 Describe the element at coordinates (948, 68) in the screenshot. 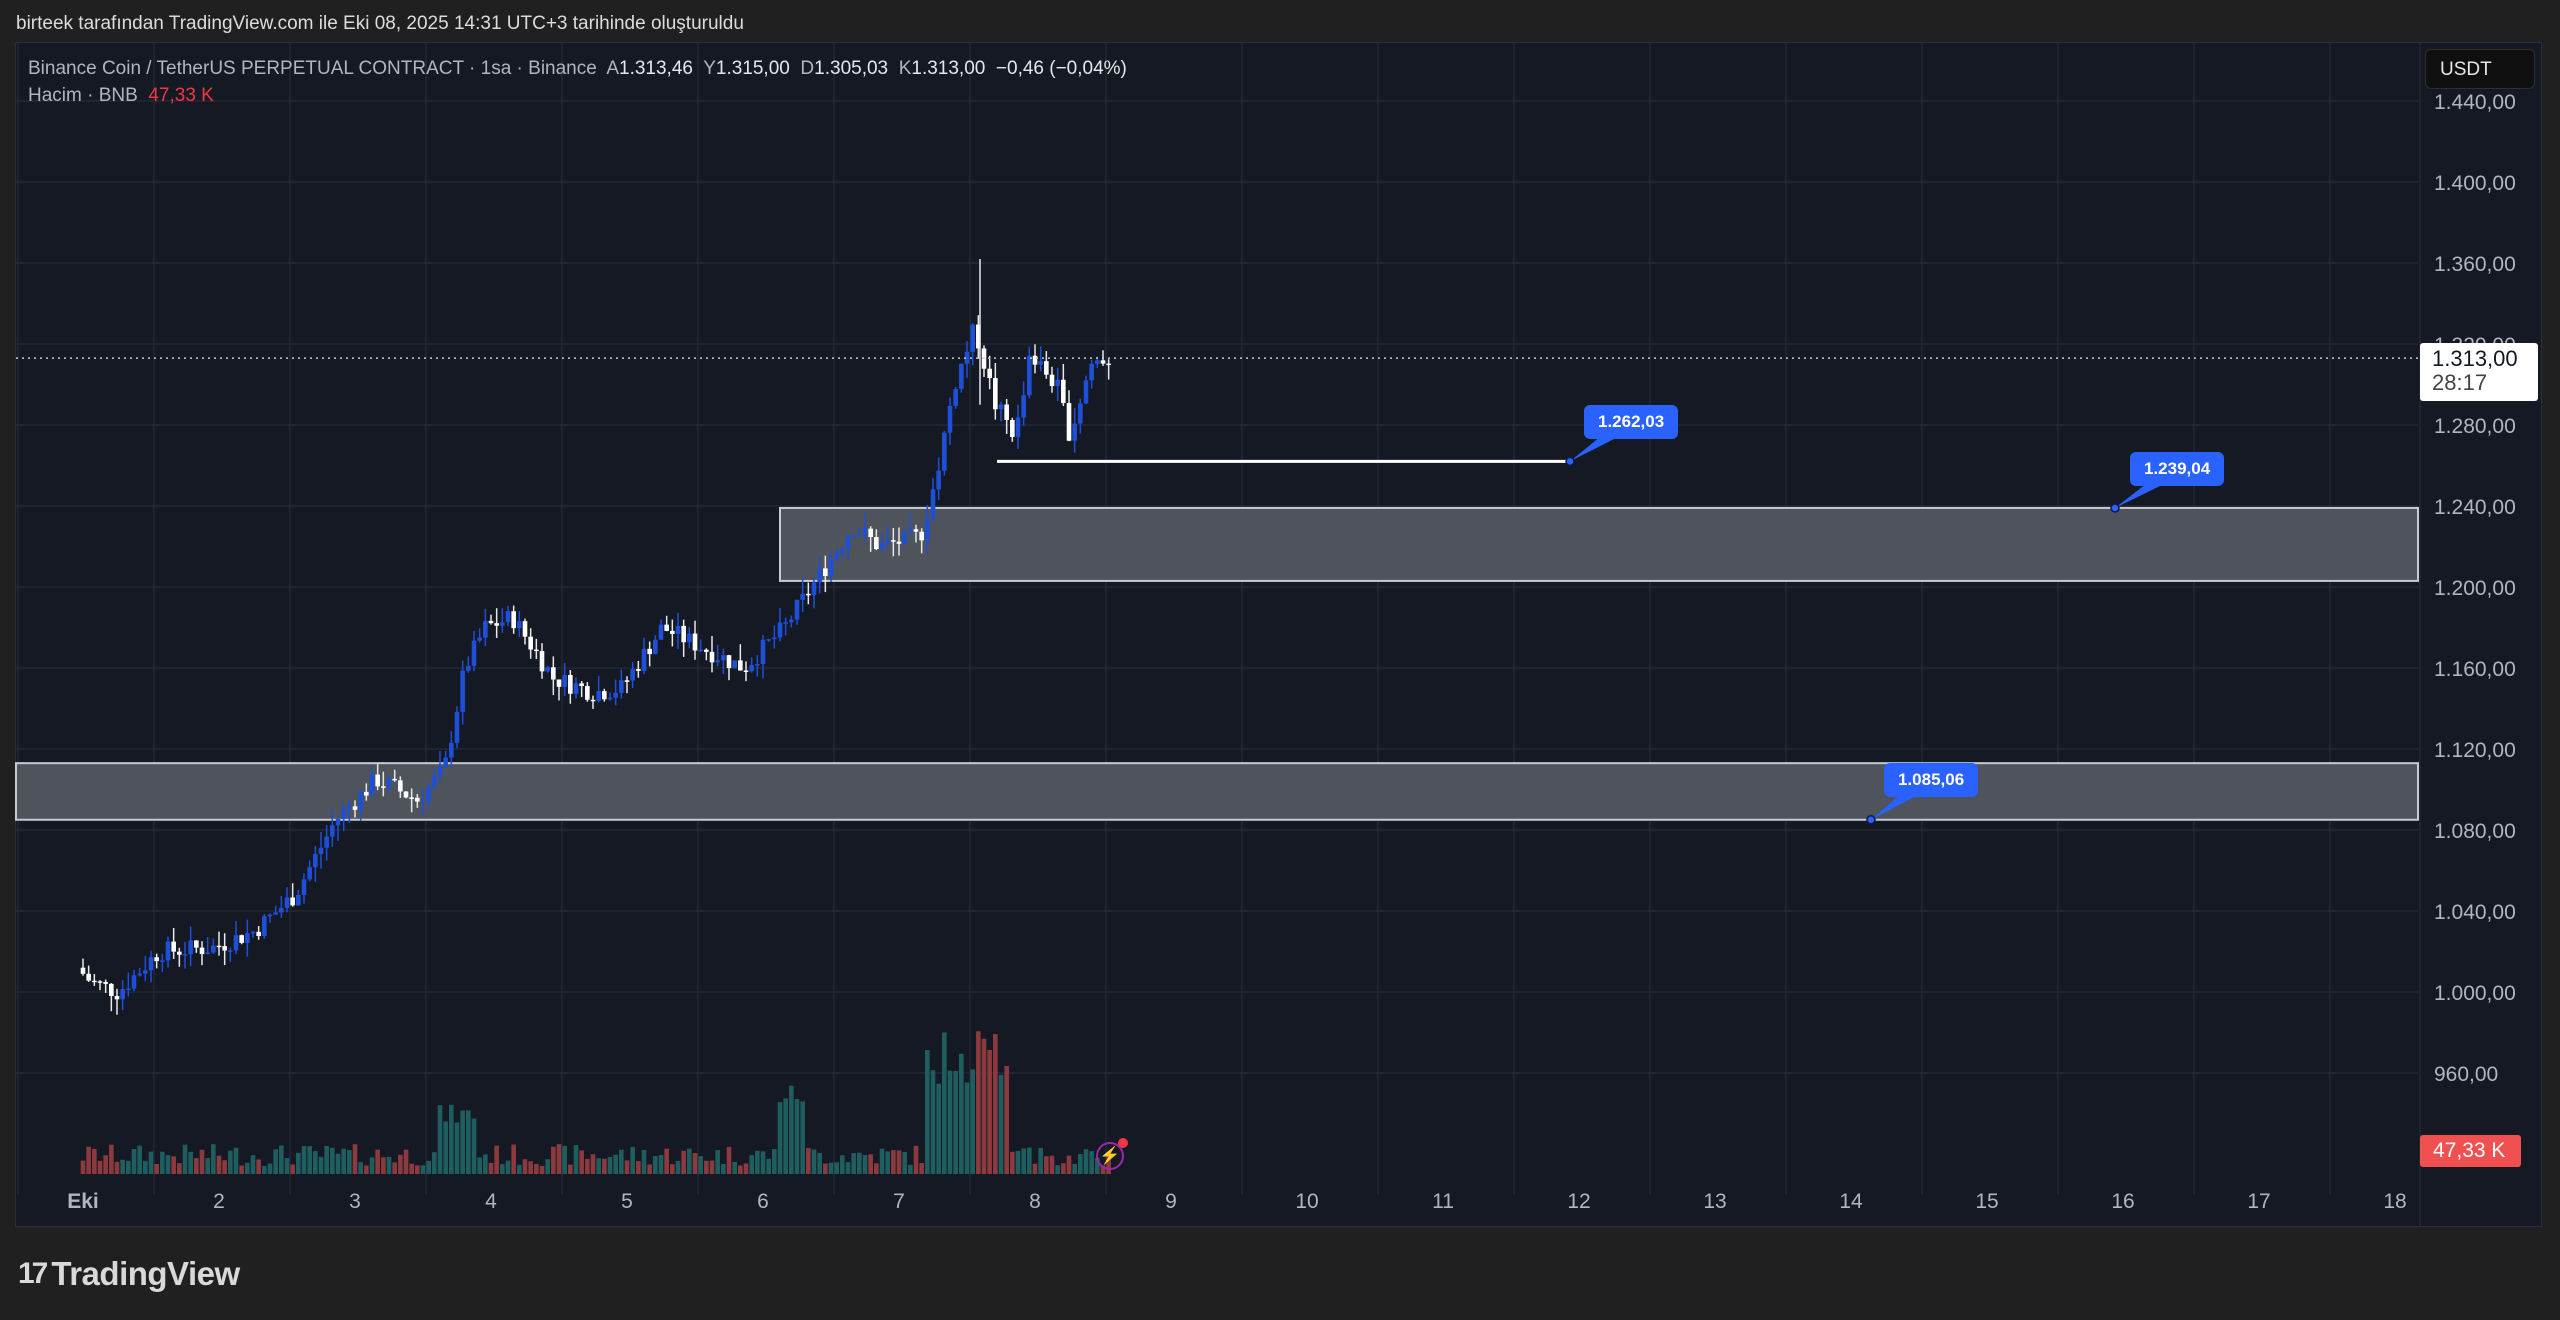

I see `close-value: 1.313,00` at that location.